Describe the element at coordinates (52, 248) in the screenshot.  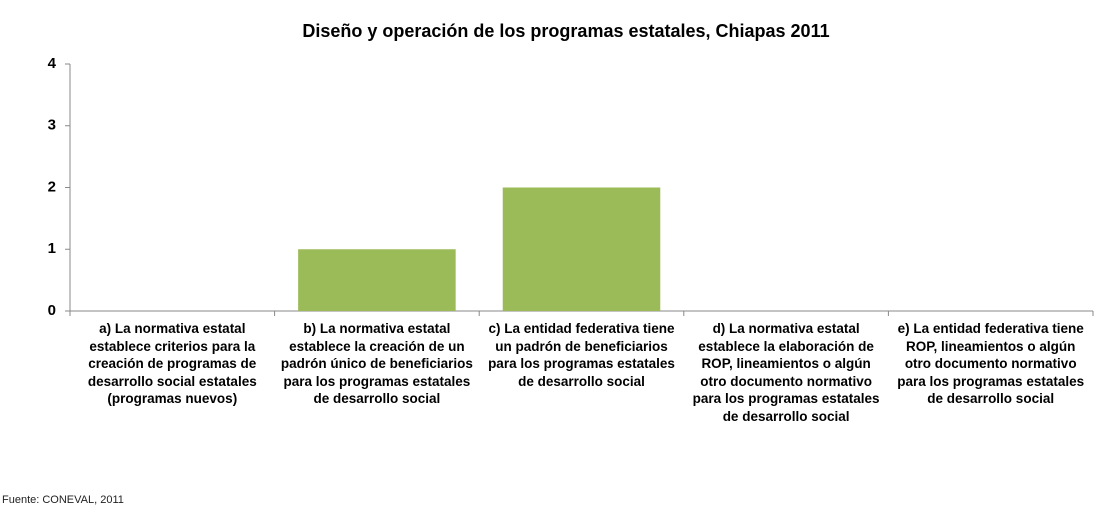
I see `y-tick-label: 1` at that location.